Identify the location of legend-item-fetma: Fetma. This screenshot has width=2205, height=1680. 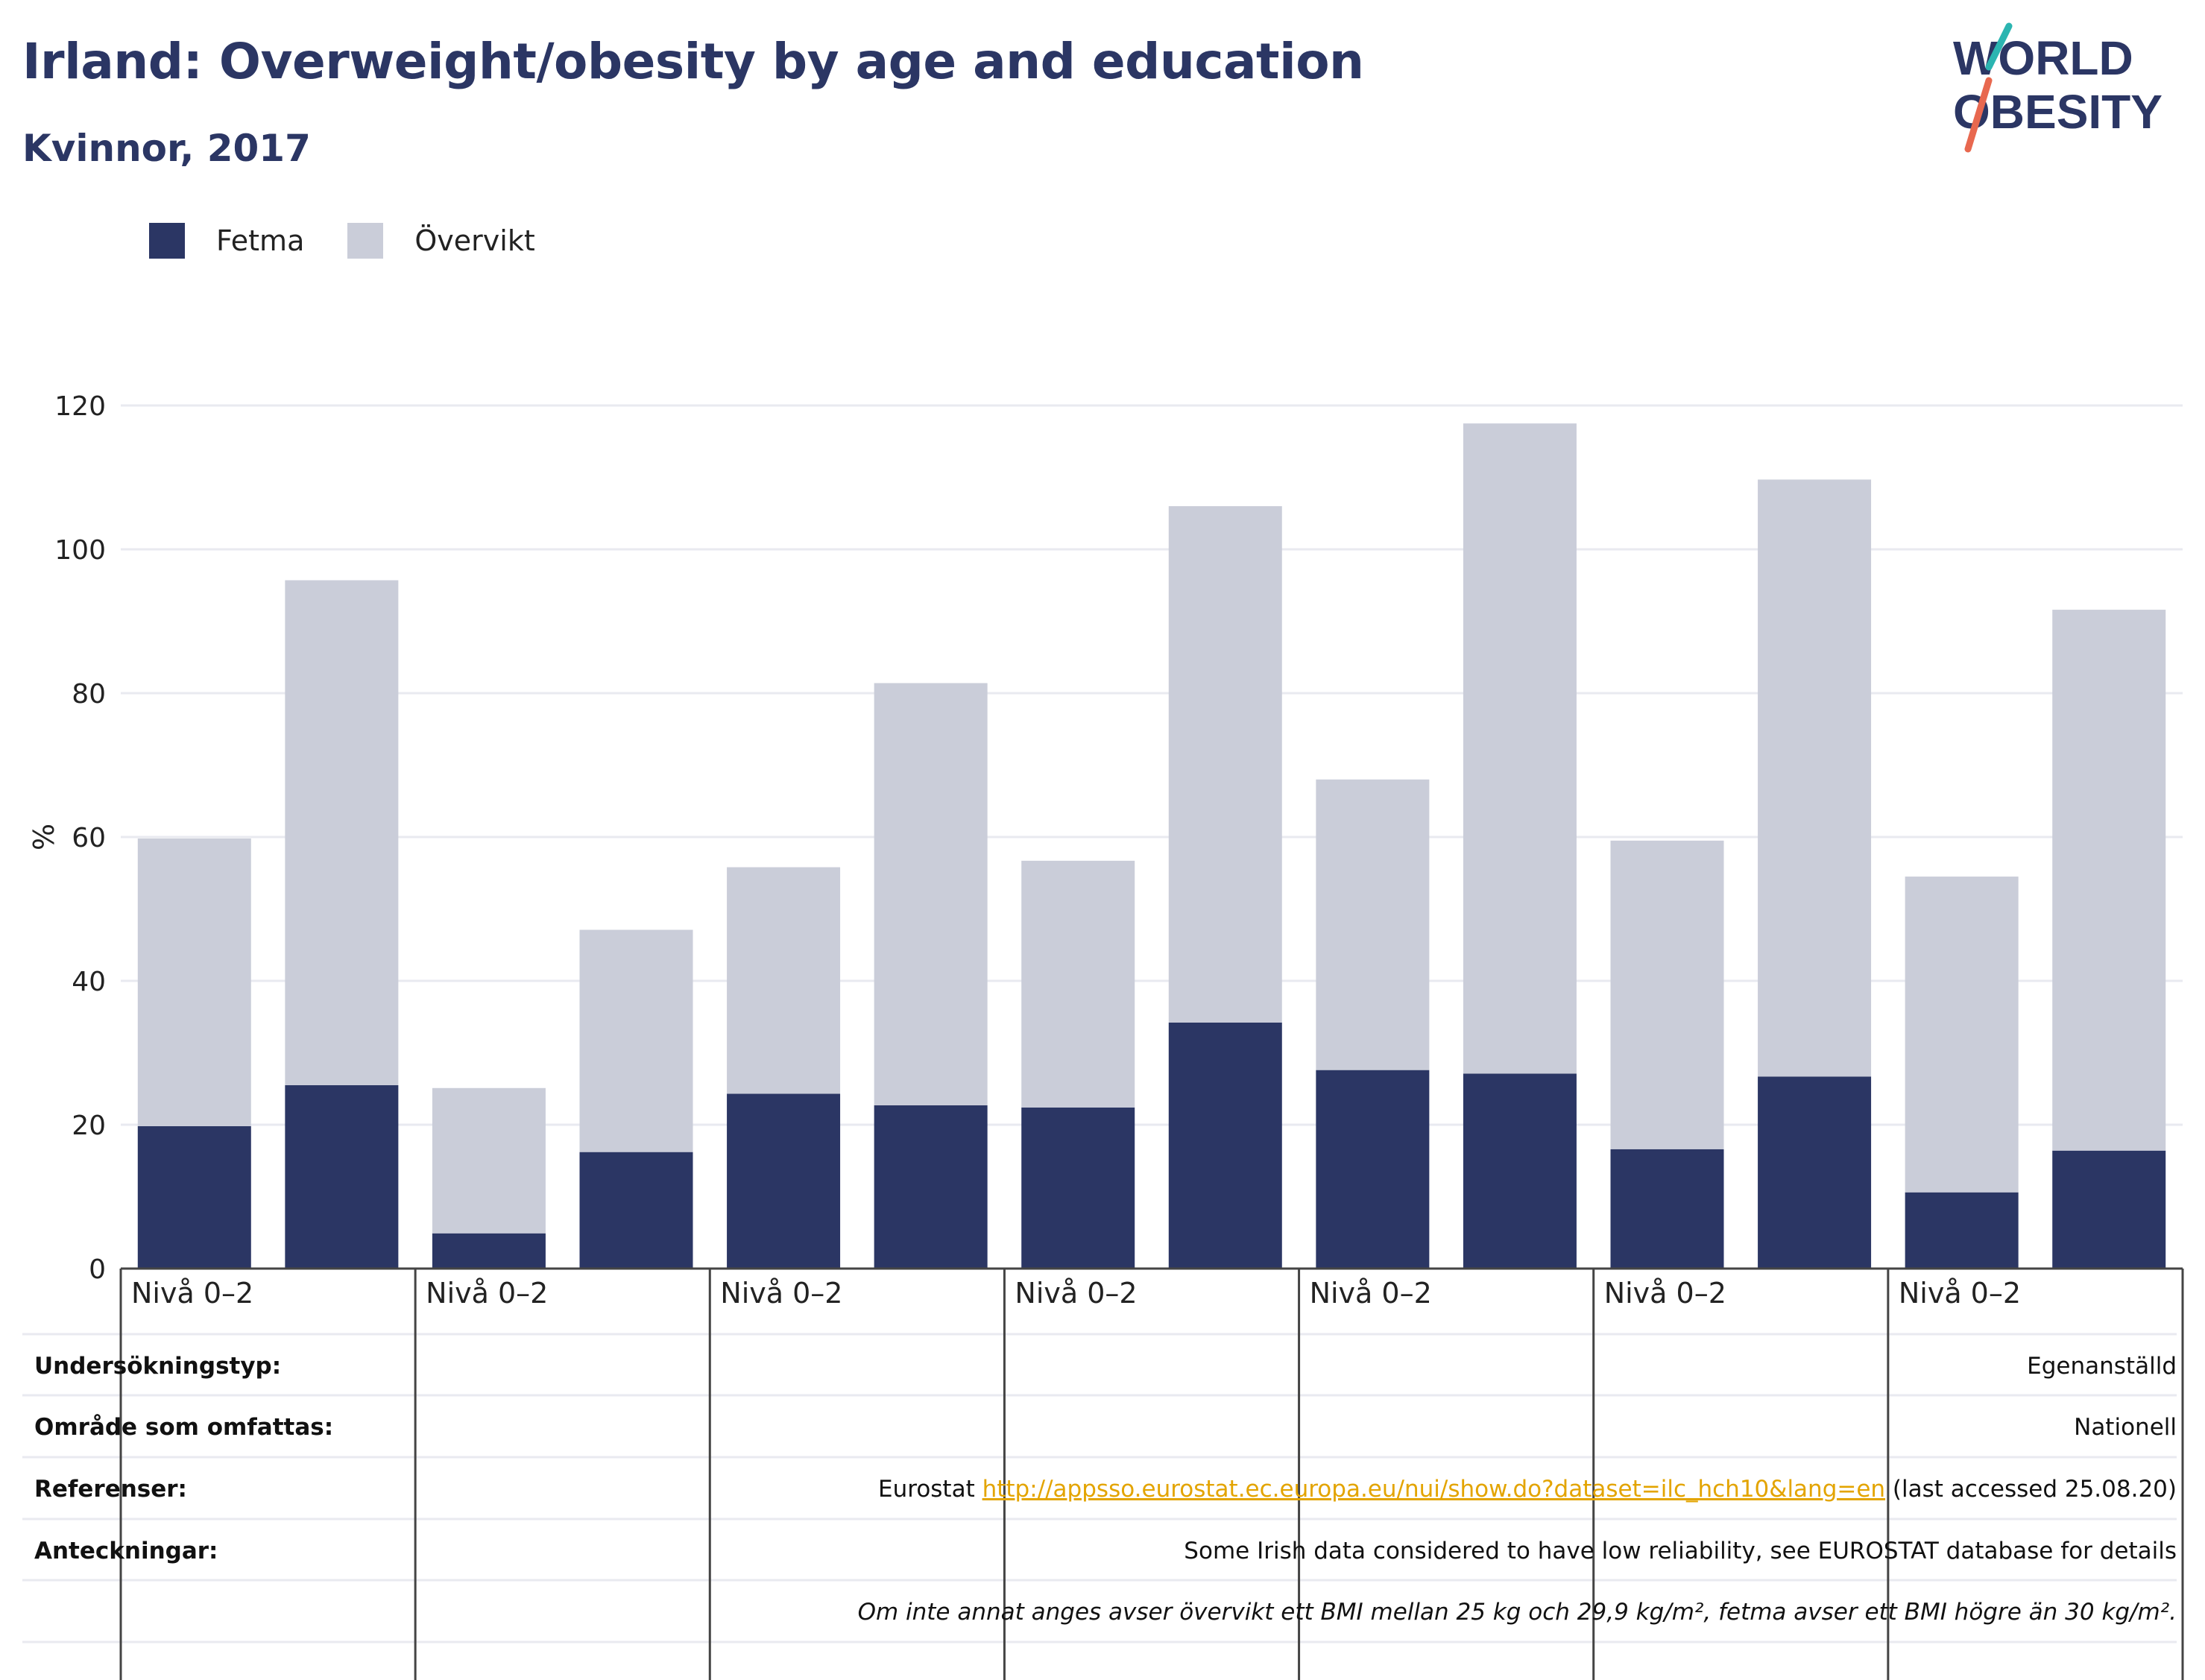
(226, 241).